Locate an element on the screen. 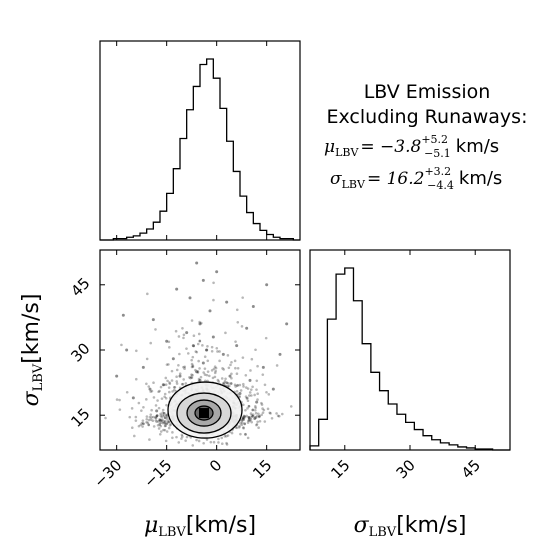  mu-histogram-panel is located at coordinates (200, 140).